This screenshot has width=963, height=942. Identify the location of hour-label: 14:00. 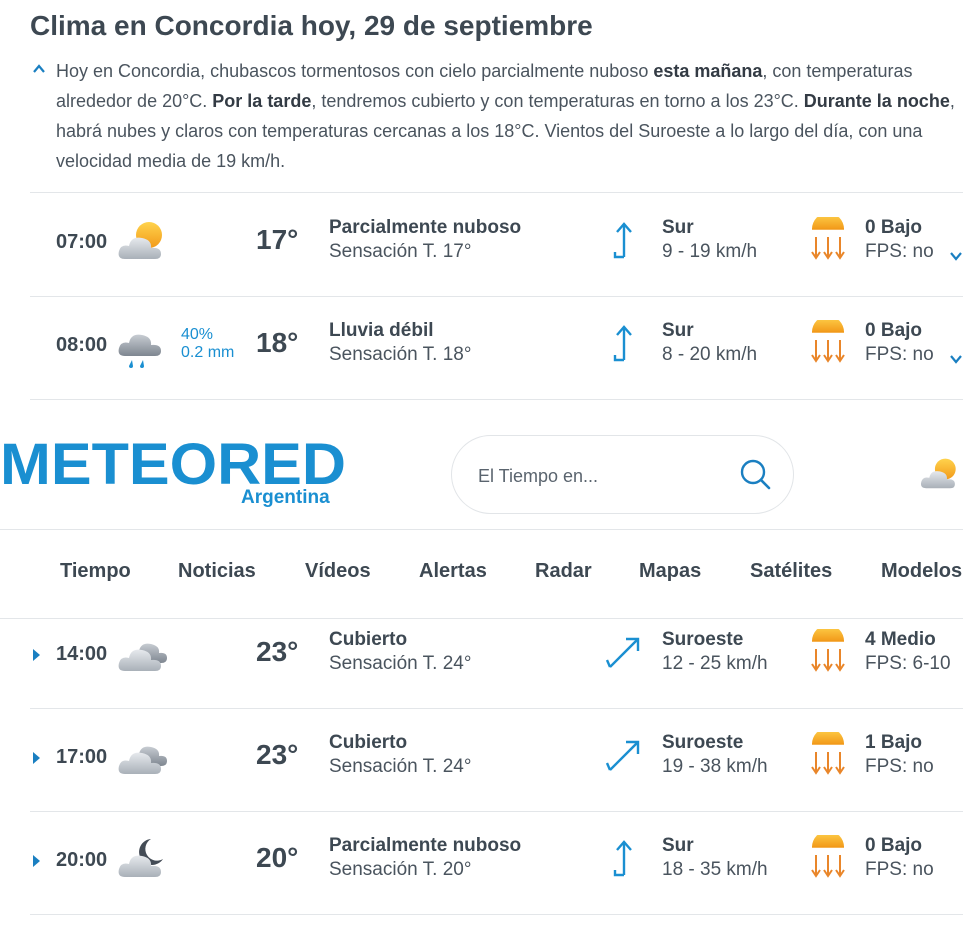
(82, 654).